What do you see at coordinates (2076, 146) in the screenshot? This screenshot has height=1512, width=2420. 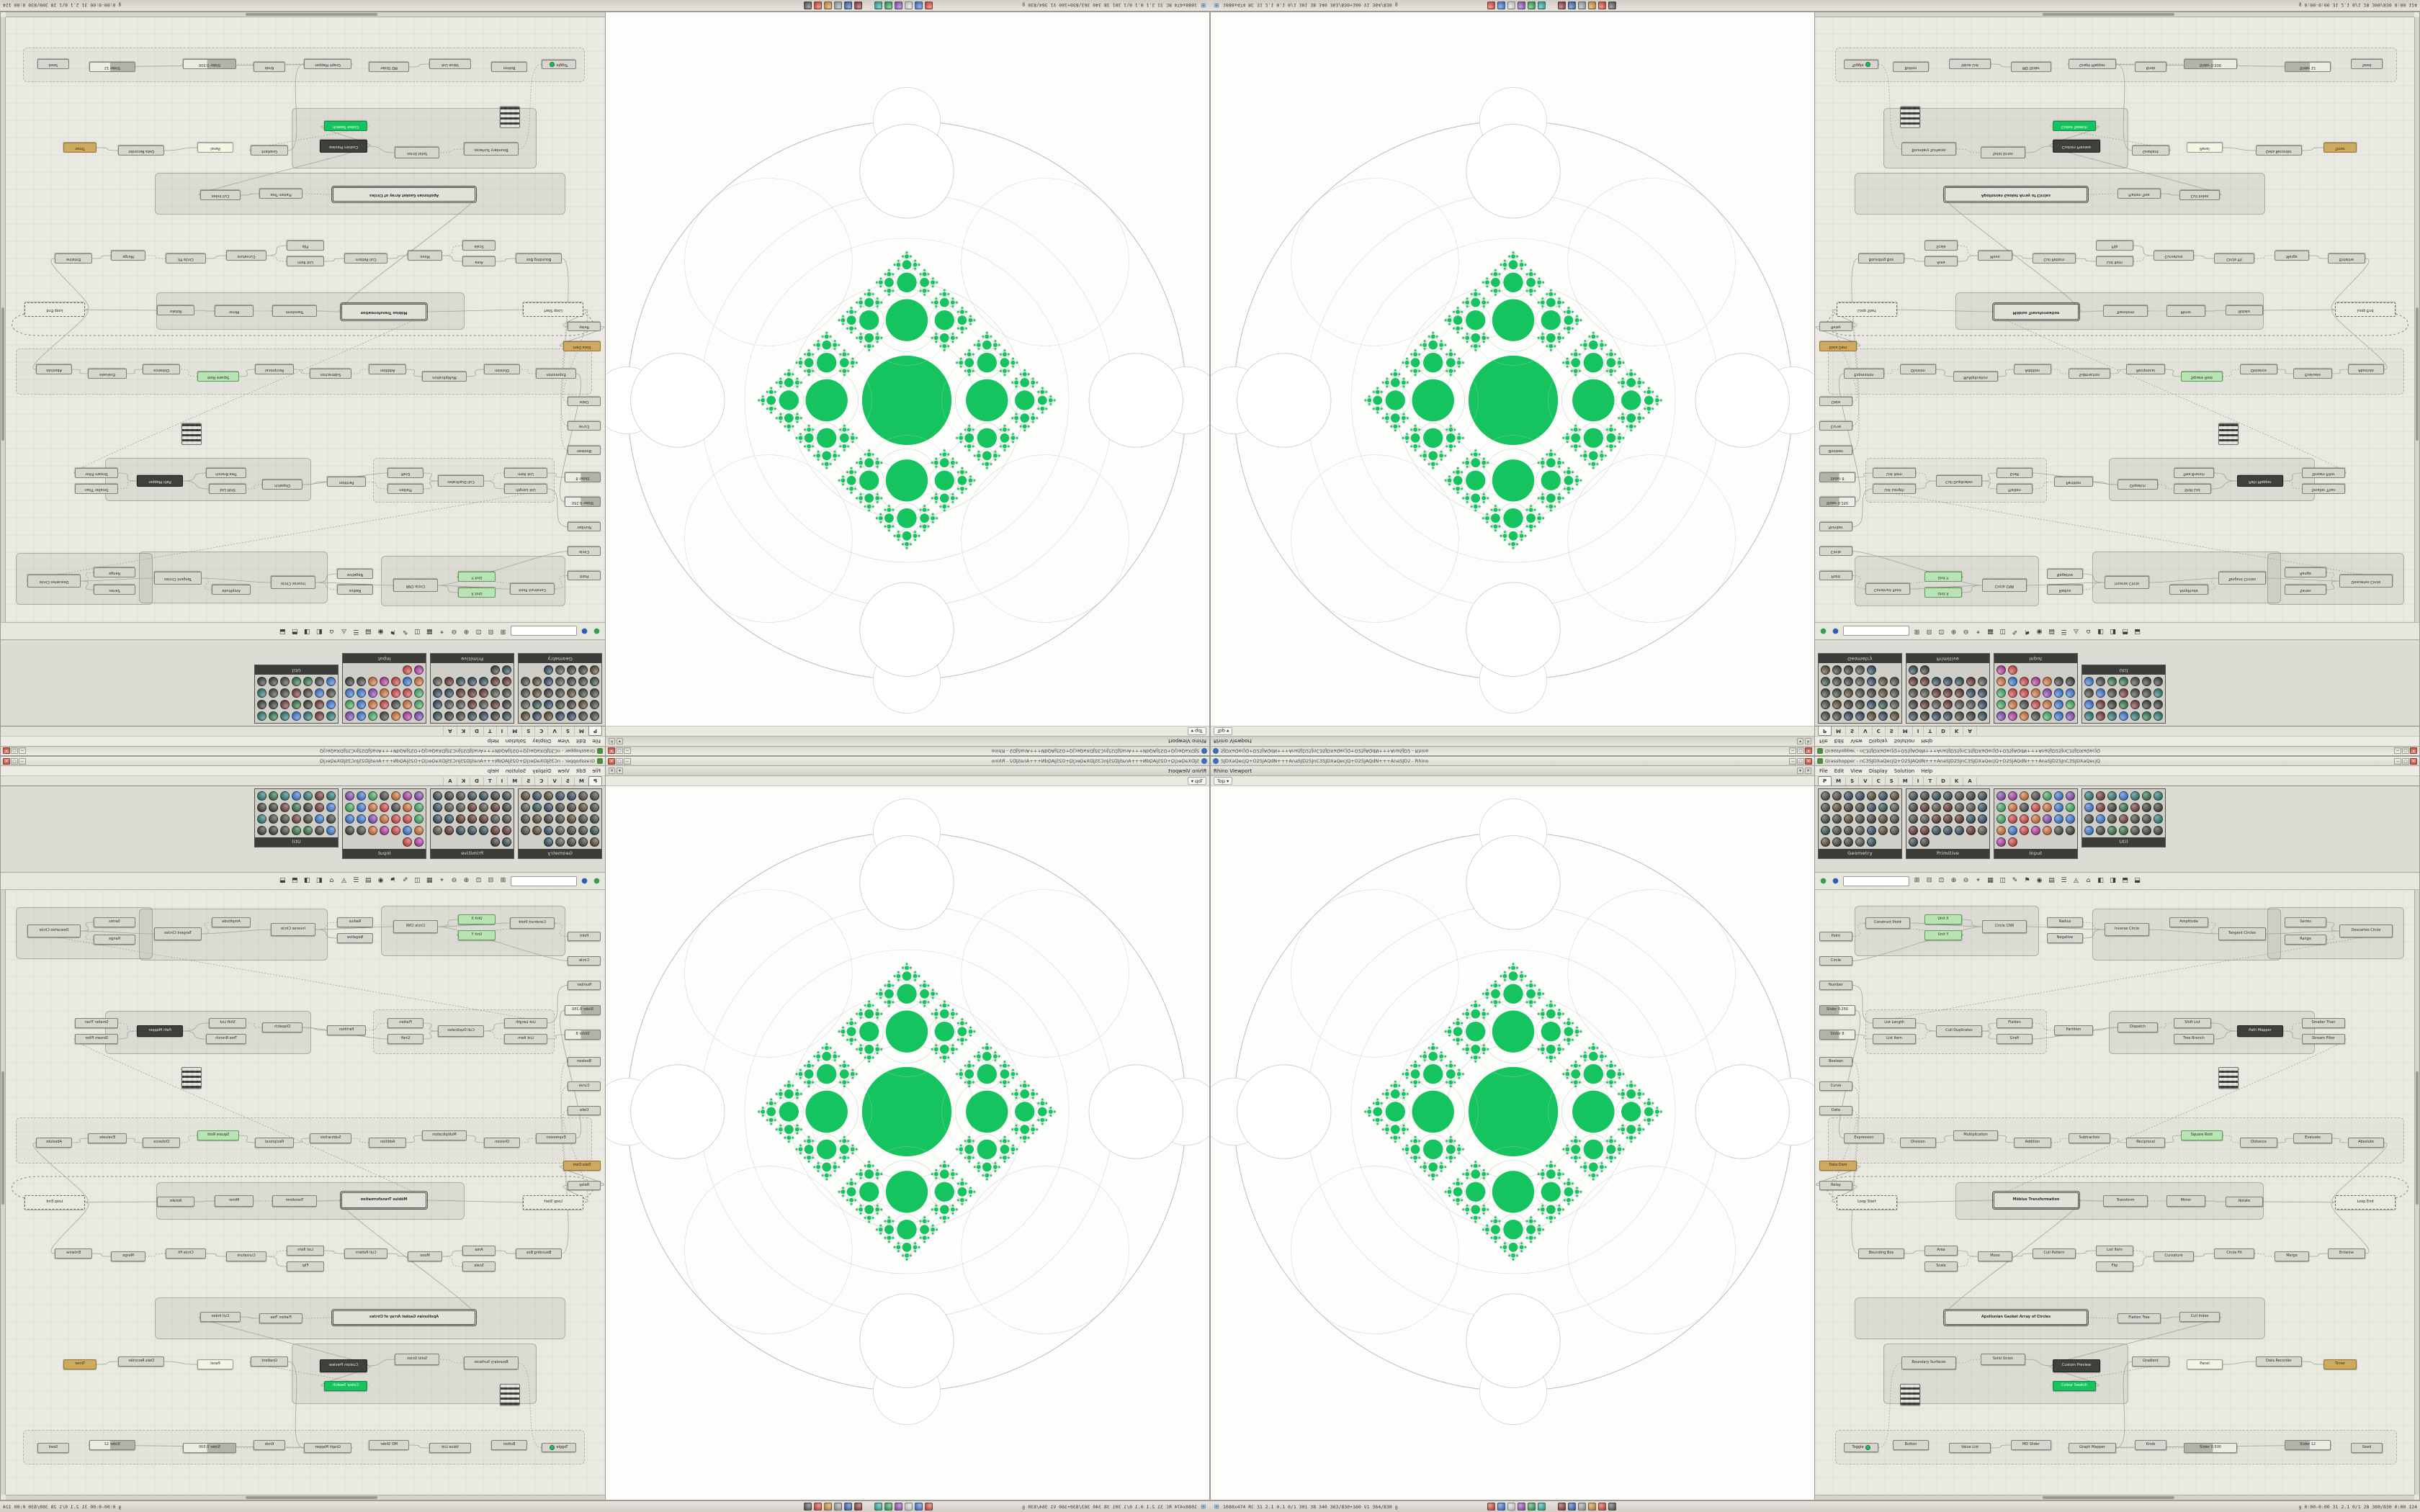 I see `gh-node-custom-preview: Custom Preview` at bounding box center [2076, 146].